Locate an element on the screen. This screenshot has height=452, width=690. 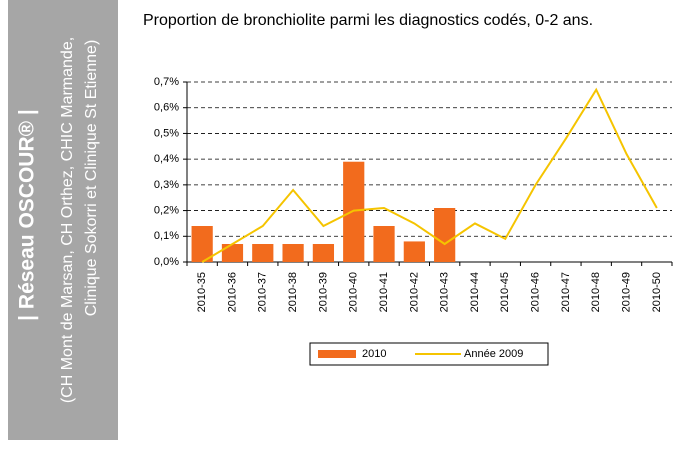
x-tick-label: 2010-42 is located at coordinates (414, 292).